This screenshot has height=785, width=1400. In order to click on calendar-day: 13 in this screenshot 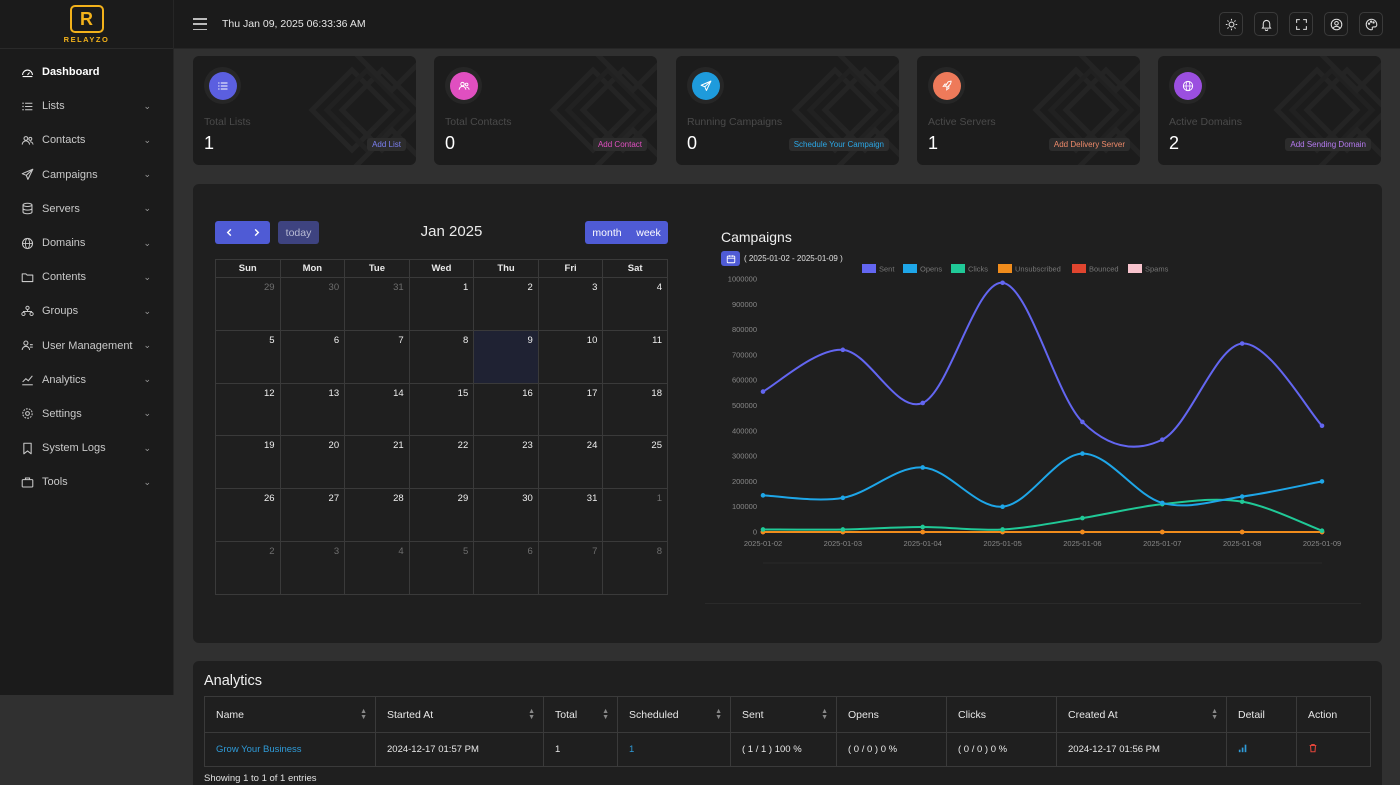, I will do `click(312, 409)`.